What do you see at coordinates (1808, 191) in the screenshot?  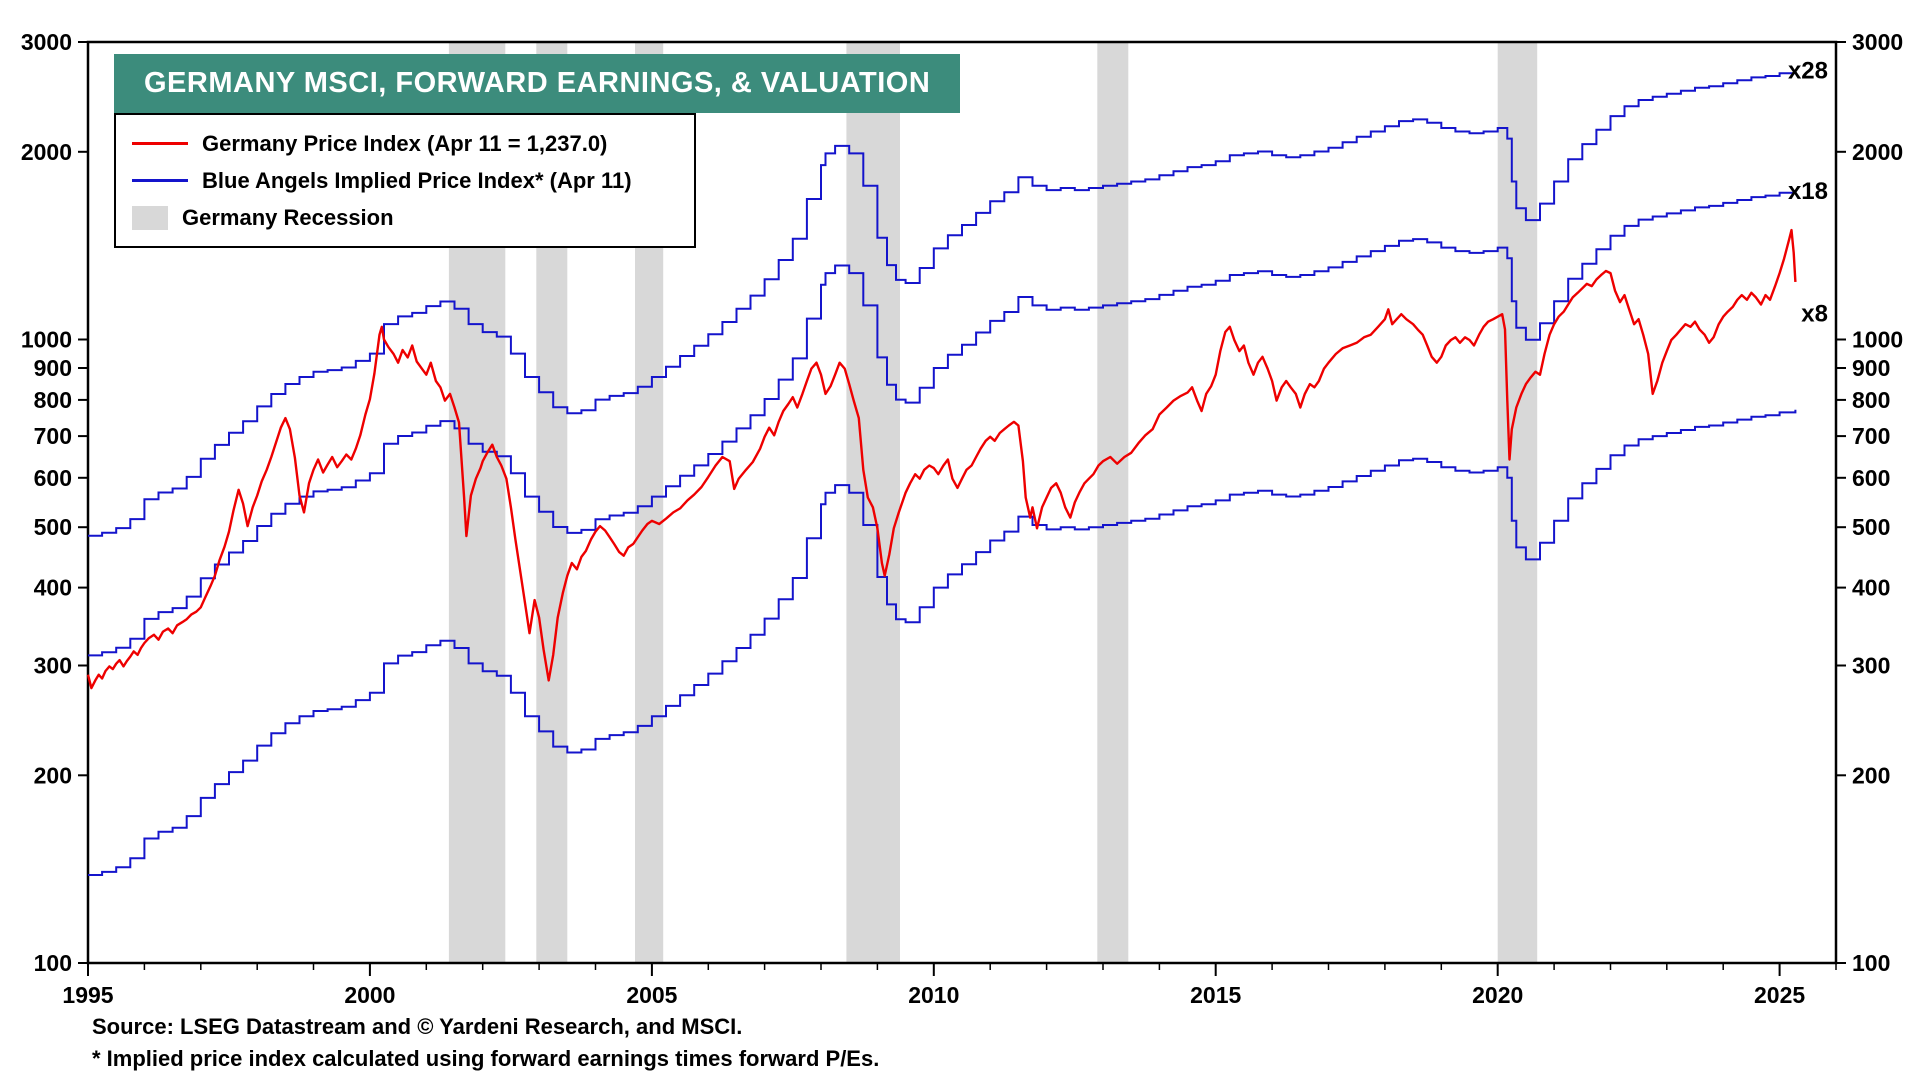 I see `pe-multiple-label: x18` at bounding box center [1808, 191].